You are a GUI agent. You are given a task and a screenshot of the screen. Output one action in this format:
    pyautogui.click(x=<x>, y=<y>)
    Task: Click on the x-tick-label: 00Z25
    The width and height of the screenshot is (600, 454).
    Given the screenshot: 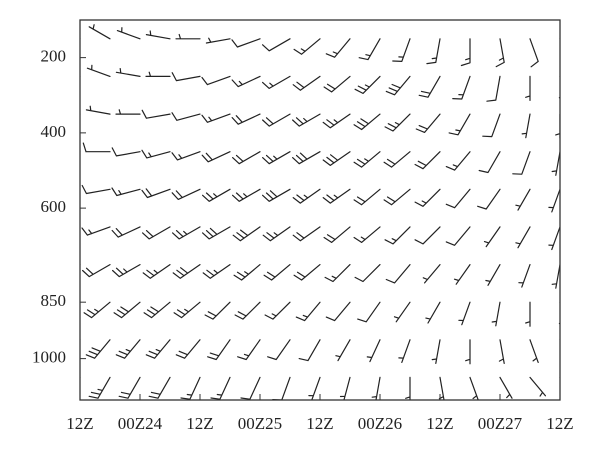 What is the action you would take?
    pyautogui.click(x=260, y=423)
    